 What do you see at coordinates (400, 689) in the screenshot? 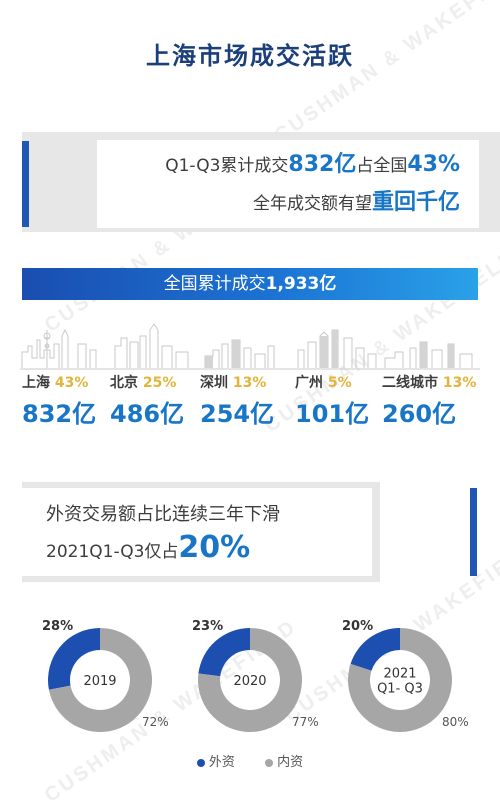
I see `donut-center-label: Q1- Q3` at bounding box center [400, 689].